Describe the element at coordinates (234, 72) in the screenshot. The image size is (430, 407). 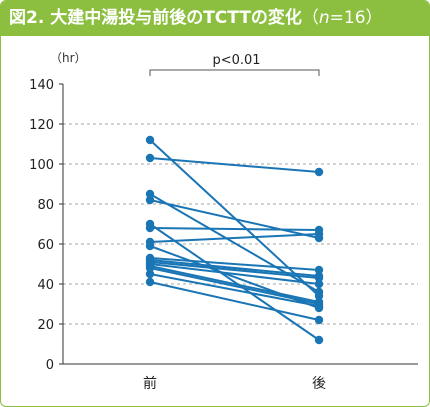
I see `significance-bracket` at that location.